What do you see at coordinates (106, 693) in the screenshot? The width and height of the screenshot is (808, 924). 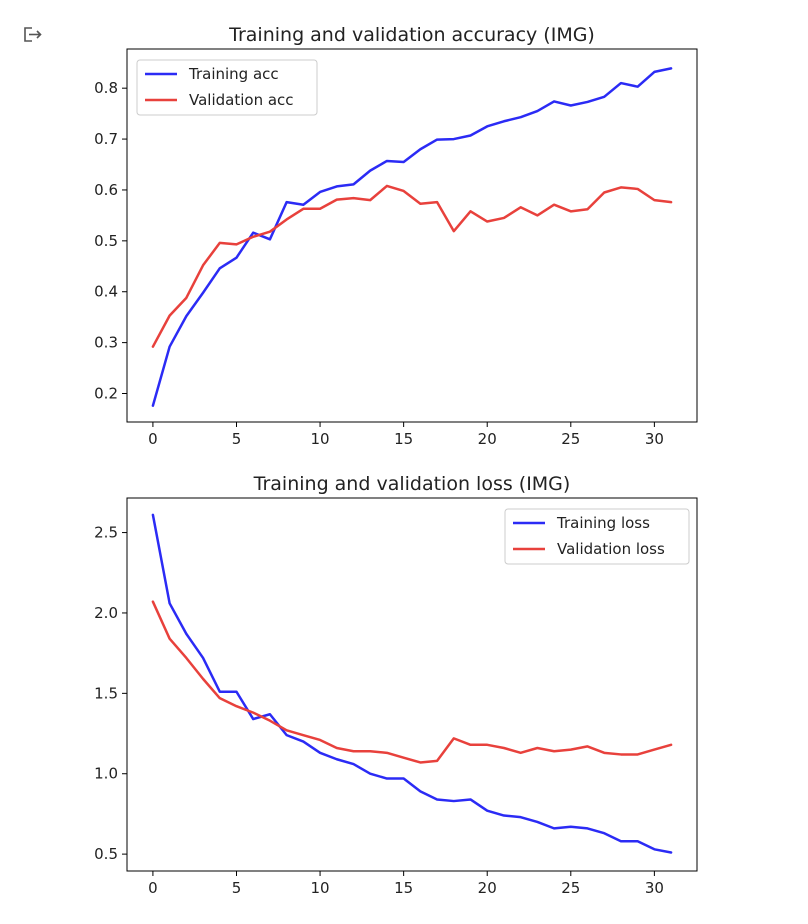 I see `loss-y-tick-label-2: 1.5` at bounding box center [106, 693].